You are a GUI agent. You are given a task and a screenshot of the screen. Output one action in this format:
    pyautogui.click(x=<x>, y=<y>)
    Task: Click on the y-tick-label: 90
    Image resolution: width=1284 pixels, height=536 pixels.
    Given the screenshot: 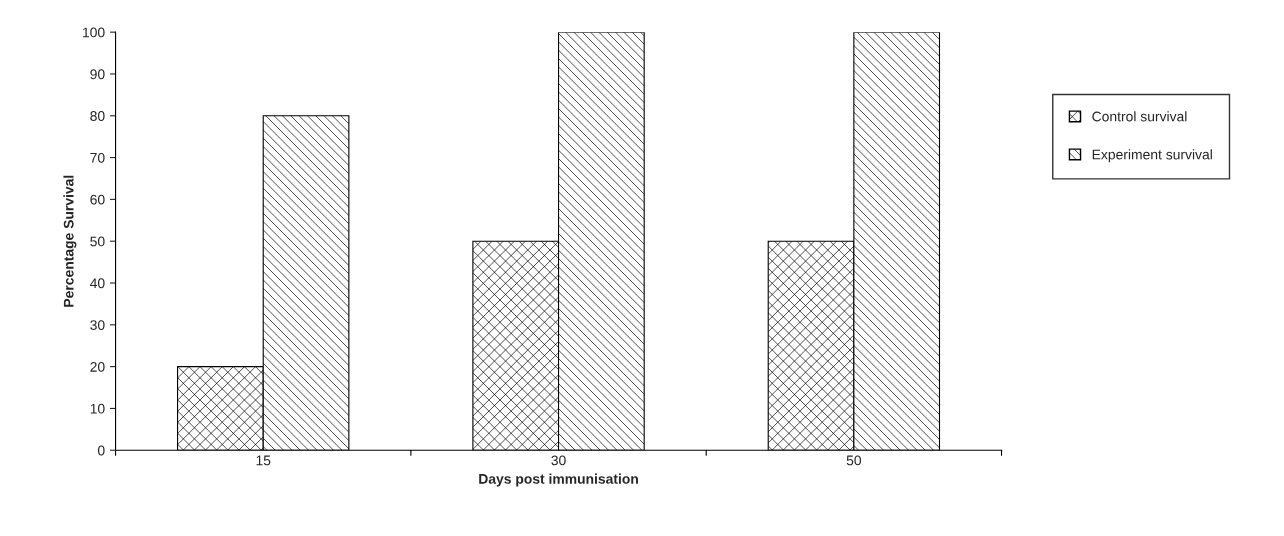 What is the action you would take?
    pyautogui.click(x=97, y=74)
    